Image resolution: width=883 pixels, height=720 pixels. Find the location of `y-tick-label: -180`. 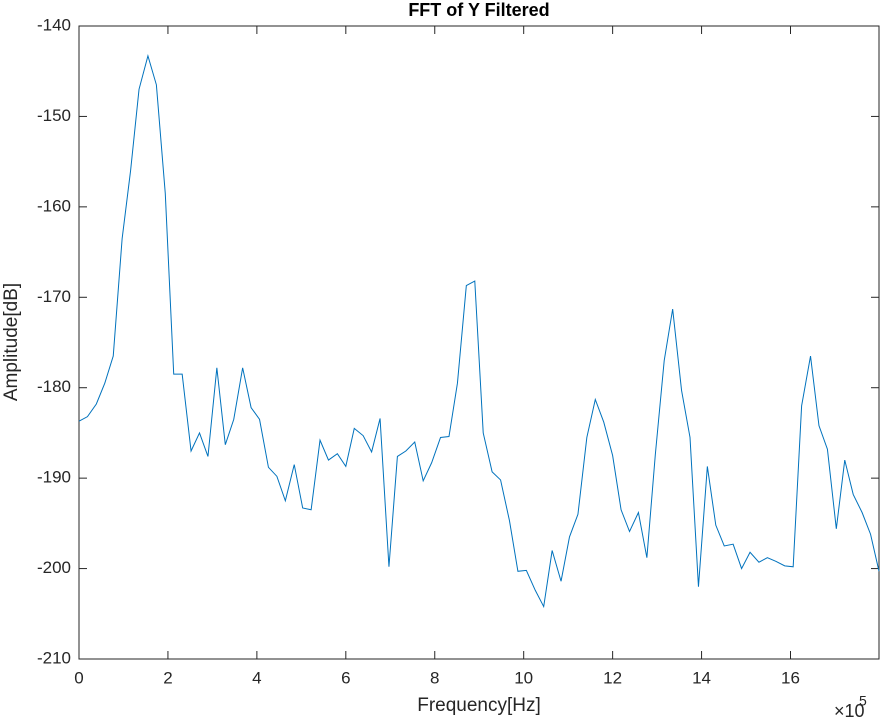

y-tick-label: -180 is located at coordinates (54, 386).